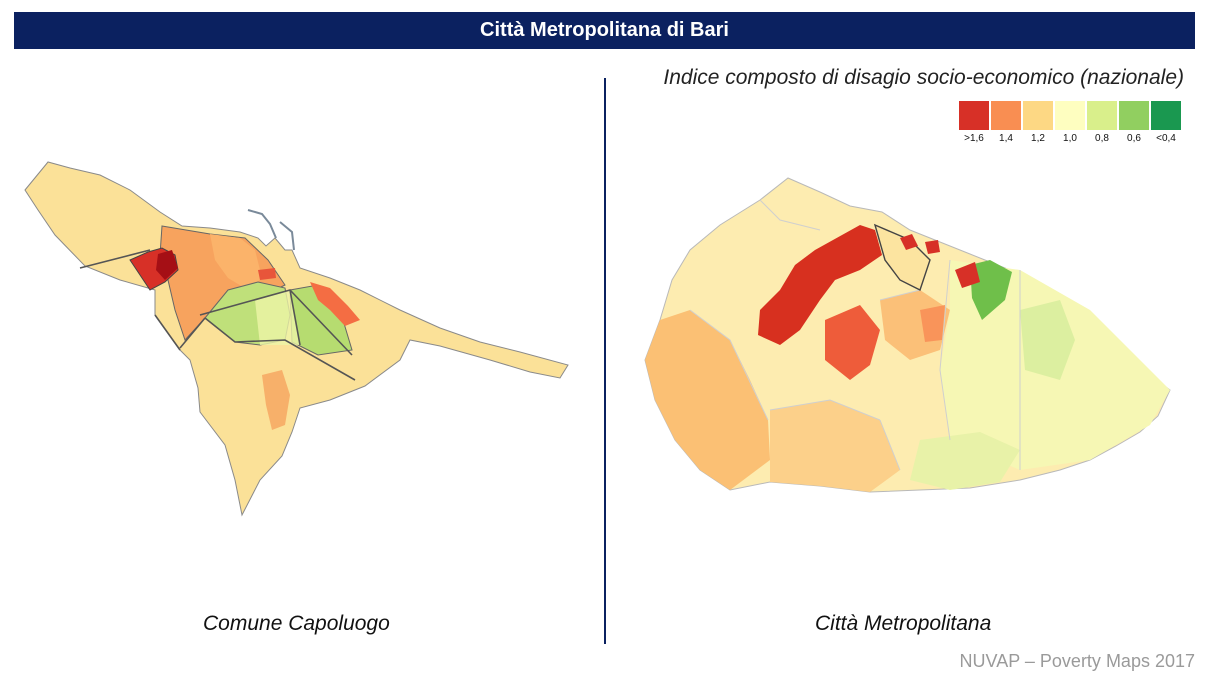 This screenshot has height=679, width=1211. I want to click on district-pale, so click(277, 317).